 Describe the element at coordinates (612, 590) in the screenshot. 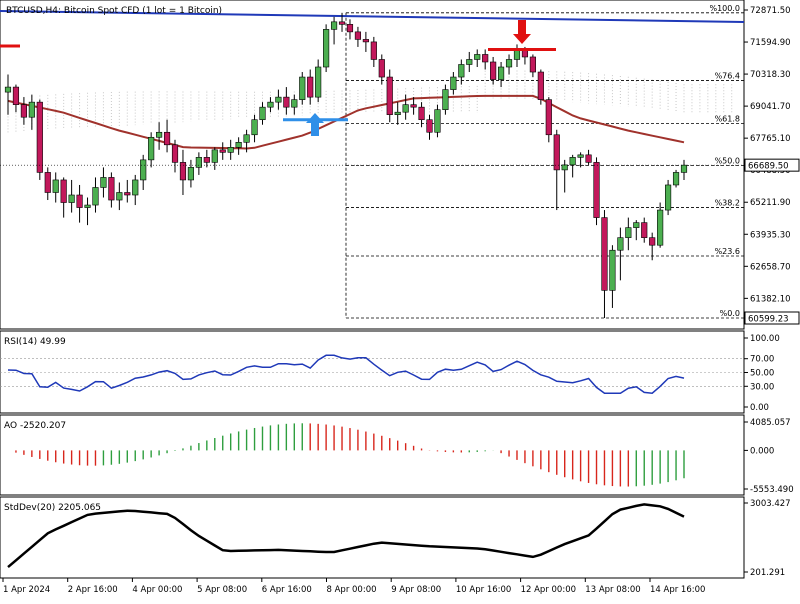

I see `time-tick-label: 13 Apr 08:00` at that location.